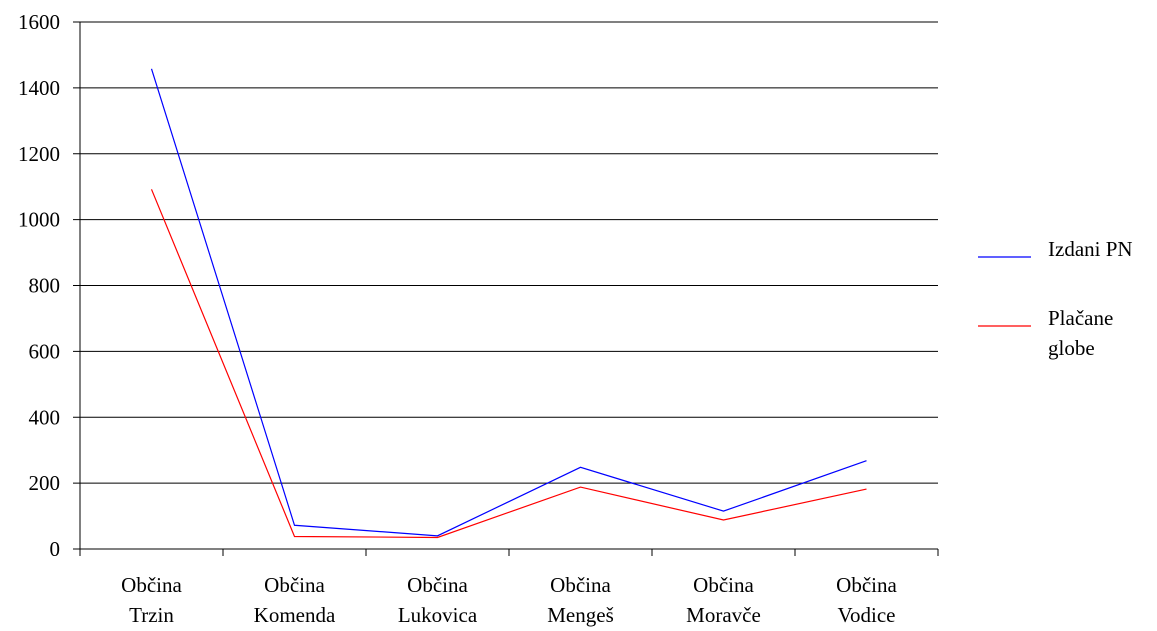 This screenshot has height=631, width=1157. Describe the element at coordinates (867, 615) in the screenshot. I see `x-tick-label-line: Vodice` at that location.